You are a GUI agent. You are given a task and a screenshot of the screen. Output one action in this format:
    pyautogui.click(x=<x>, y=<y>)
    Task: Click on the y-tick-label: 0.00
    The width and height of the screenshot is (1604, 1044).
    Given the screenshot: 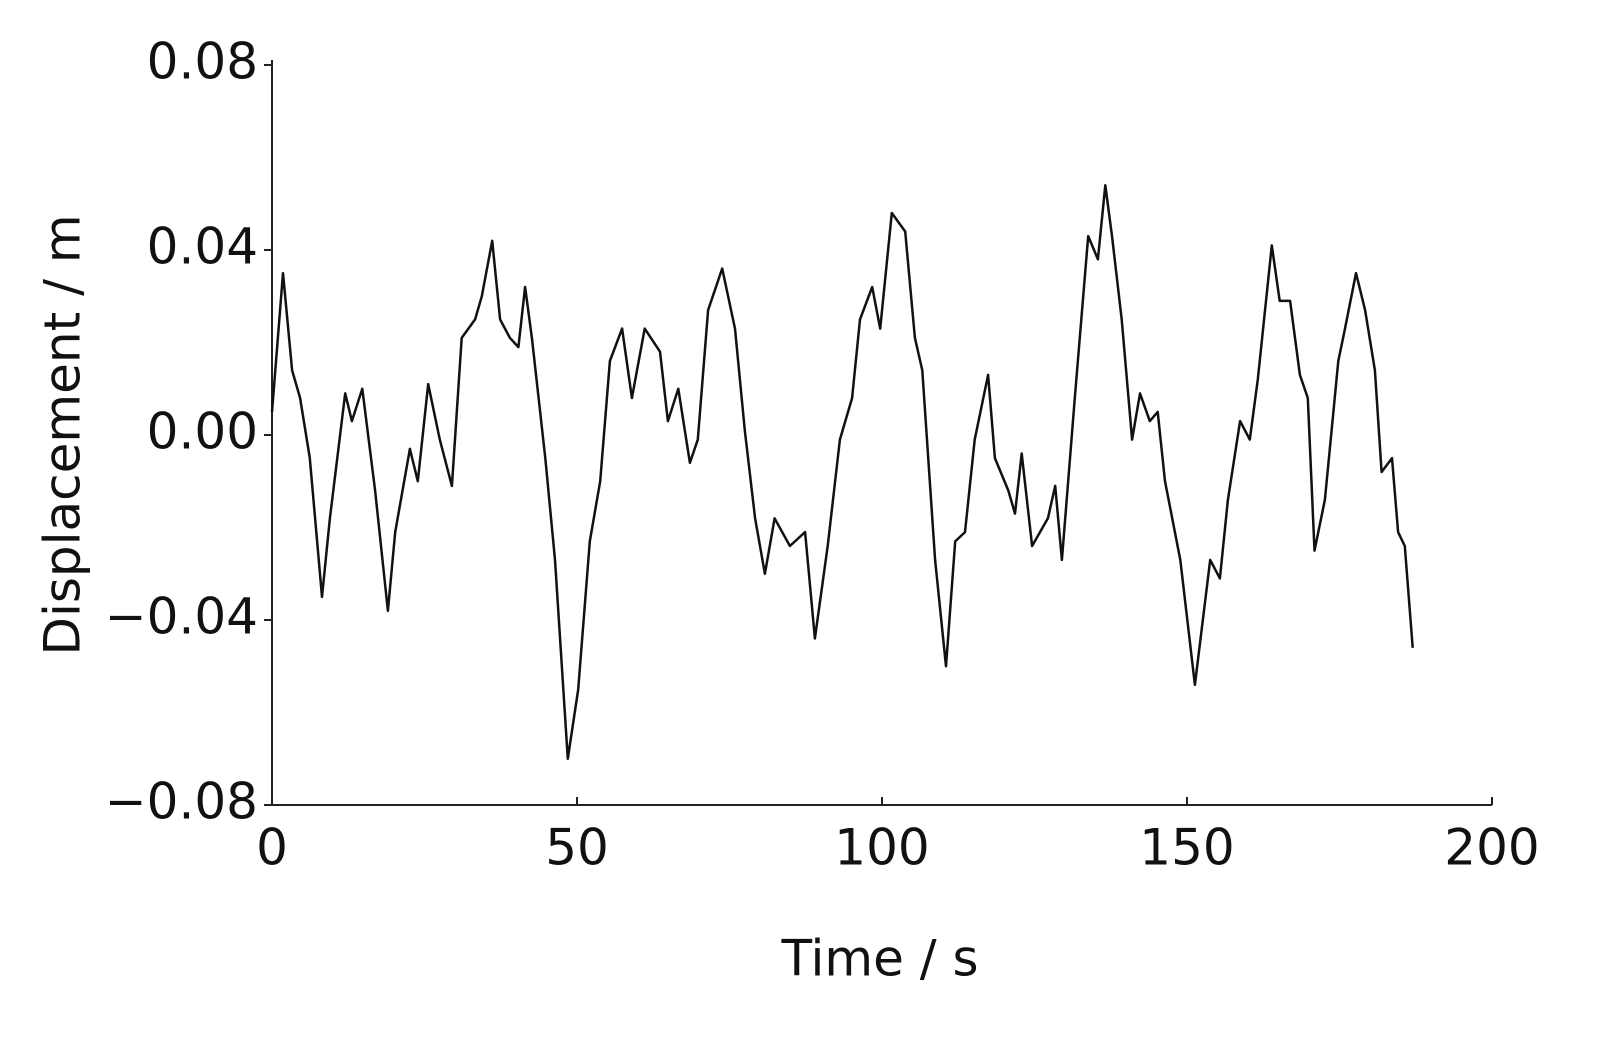 What is the action you would take?
    pyautogui.click(x=202, y=432)
    